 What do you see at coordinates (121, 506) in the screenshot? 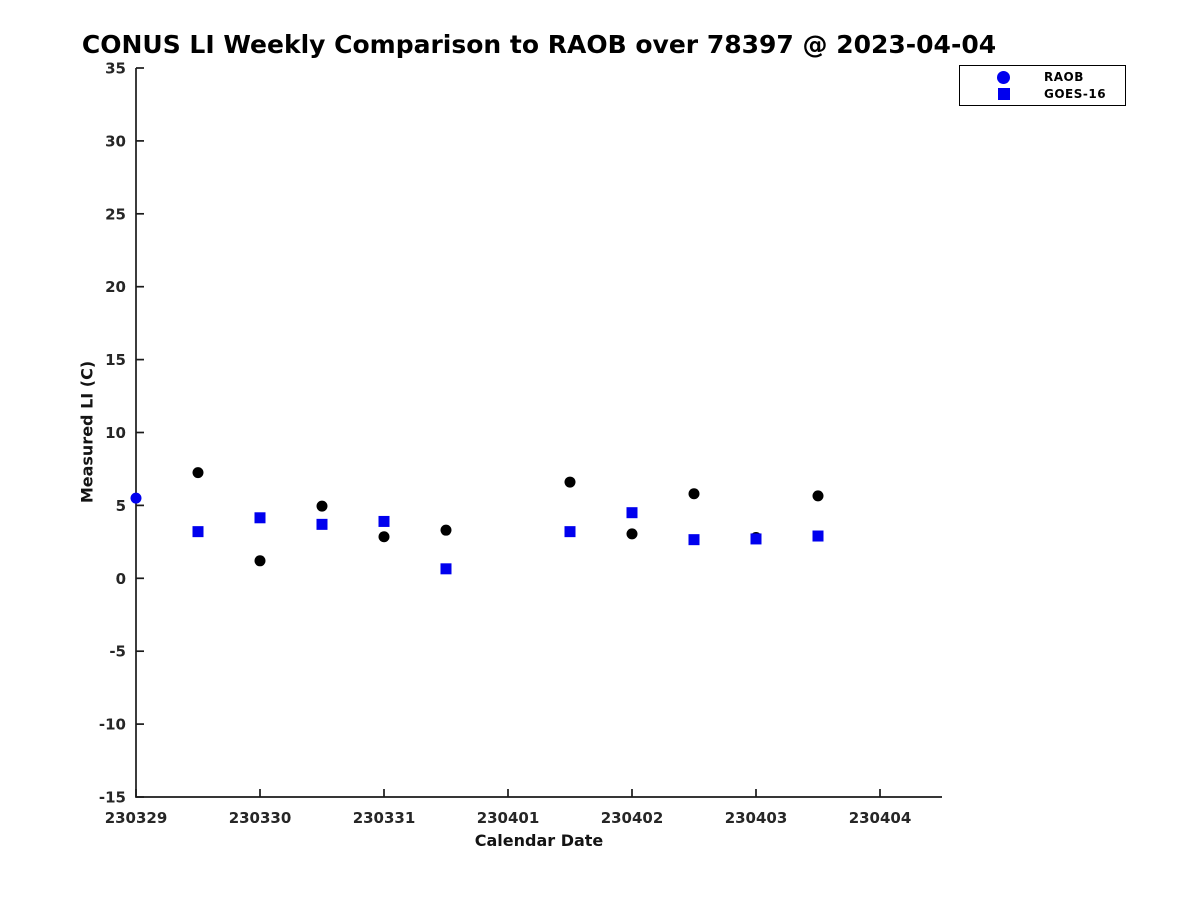
I see `y-tick-label: 5` at bounding box center [121, 506].